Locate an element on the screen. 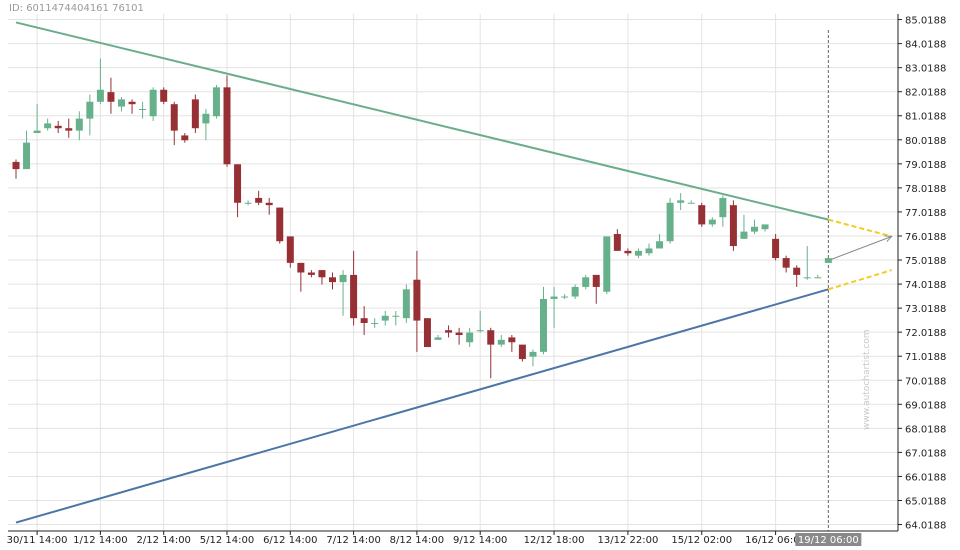  y-tick-label: 76.0188 is located at coordinates (925, 237).